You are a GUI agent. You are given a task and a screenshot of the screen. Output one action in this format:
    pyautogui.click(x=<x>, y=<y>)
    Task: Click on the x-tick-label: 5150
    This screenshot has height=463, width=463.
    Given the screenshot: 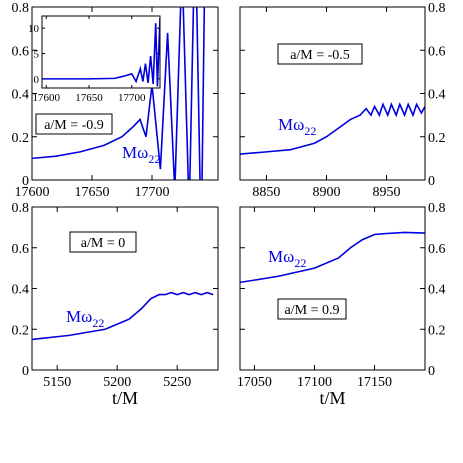 What is the action you would take?
    pyautogui.click(x=57, y=382)
    